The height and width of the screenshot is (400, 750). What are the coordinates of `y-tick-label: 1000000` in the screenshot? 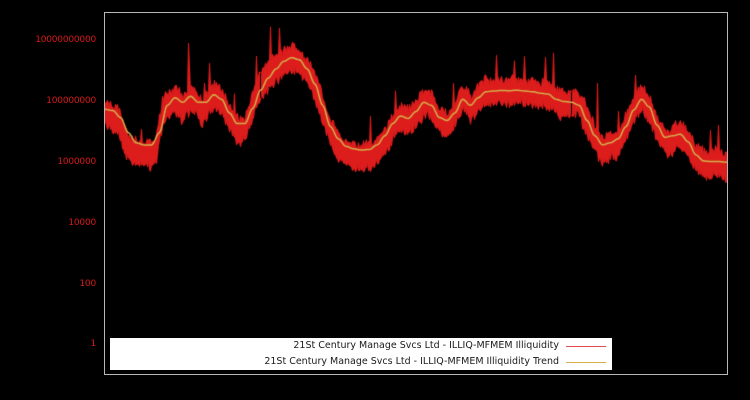 It's located at (76, 162).